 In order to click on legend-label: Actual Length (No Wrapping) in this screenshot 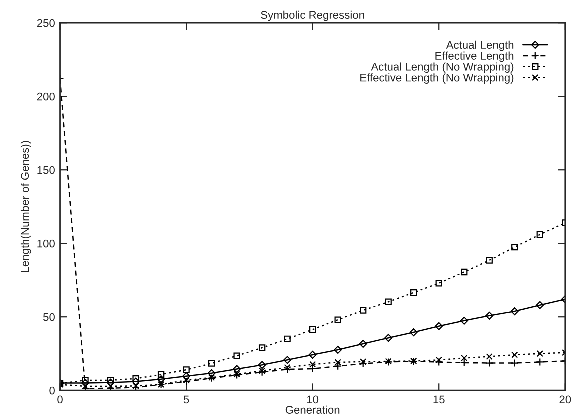, I will do `click(442, 68)`.